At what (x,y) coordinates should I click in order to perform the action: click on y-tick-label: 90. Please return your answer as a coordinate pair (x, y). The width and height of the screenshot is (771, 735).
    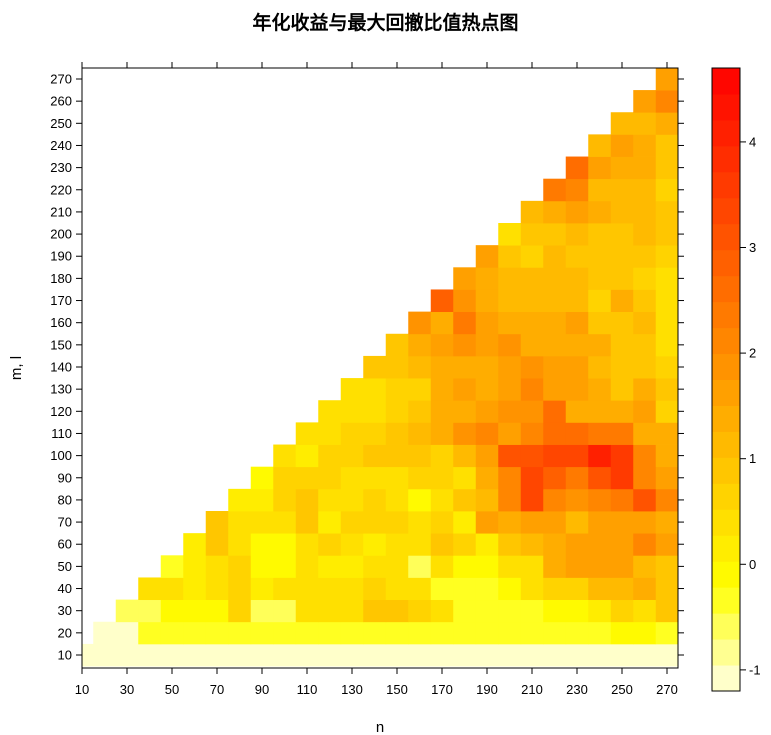
    Looking at the image, I should click on (65, 477).